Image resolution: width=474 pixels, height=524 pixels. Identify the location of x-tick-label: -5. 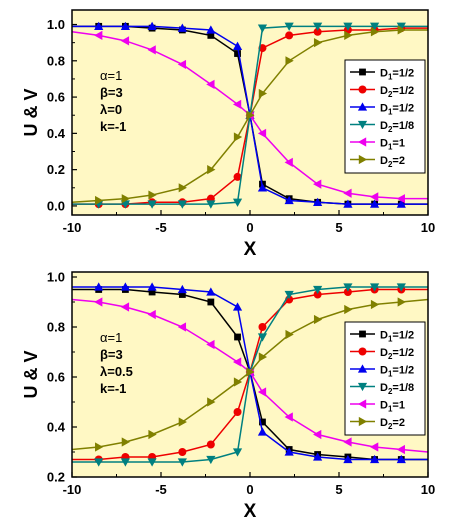
(161, 489).